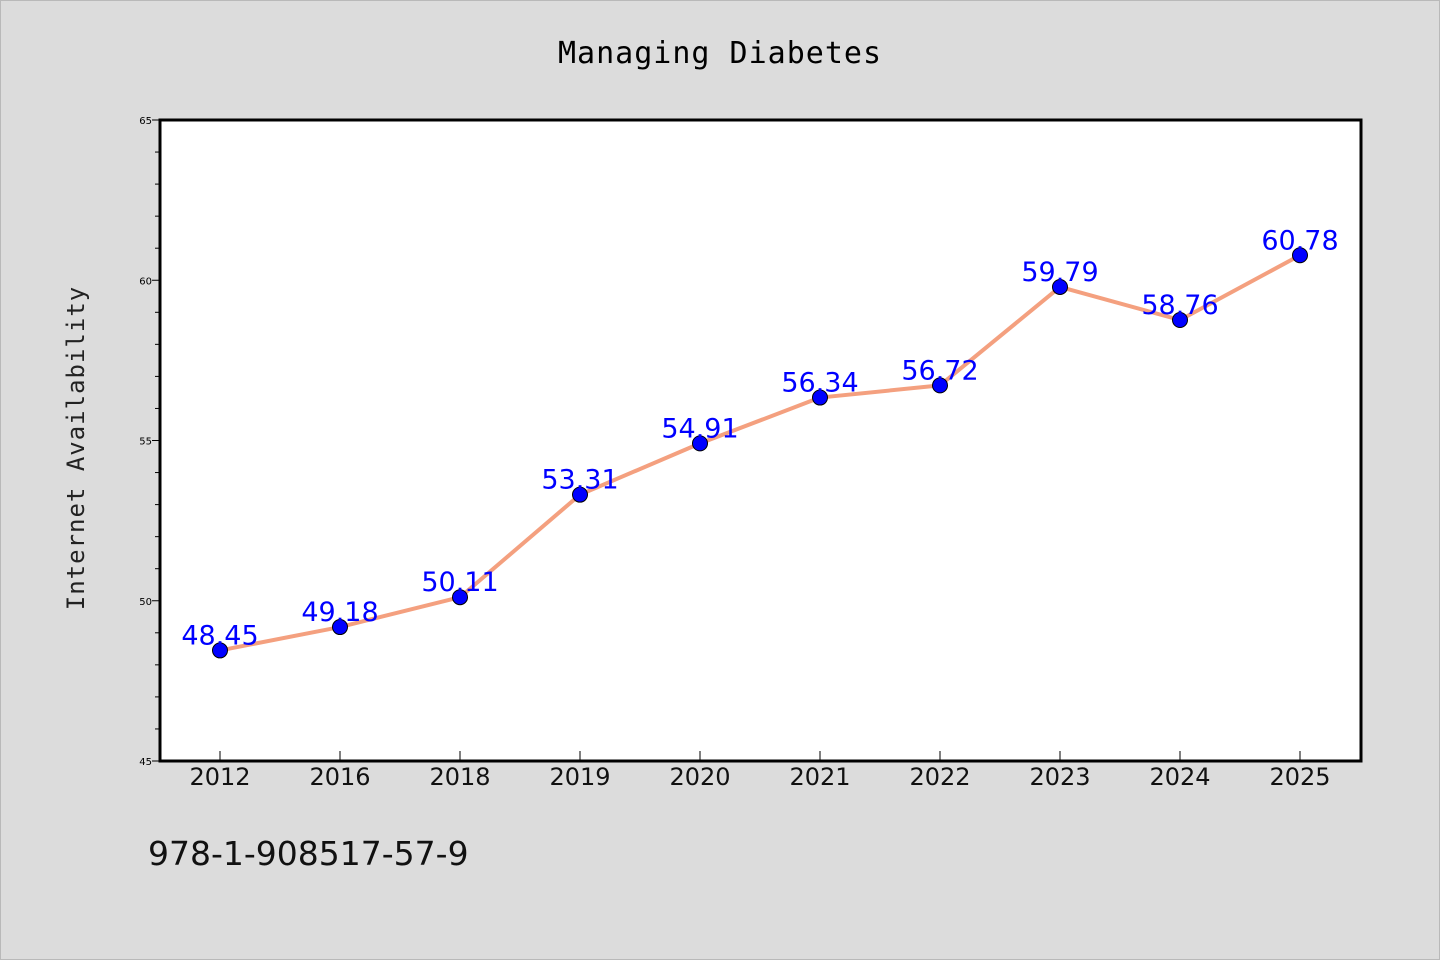 The image size is (1440, 960). I want to click on data-label: 53.31, so click(579, 480).